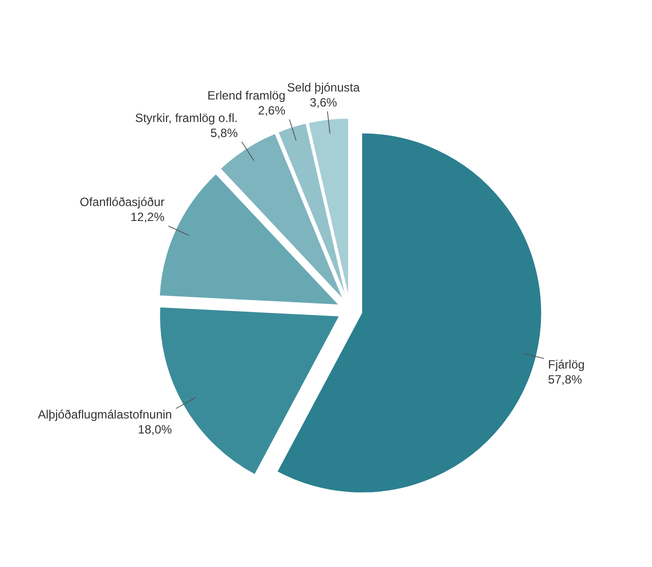 Image resolution: width=652 pixels, height=567 pixels. I want to click on slice-label: Seld þjónusta, so click(323, 87).